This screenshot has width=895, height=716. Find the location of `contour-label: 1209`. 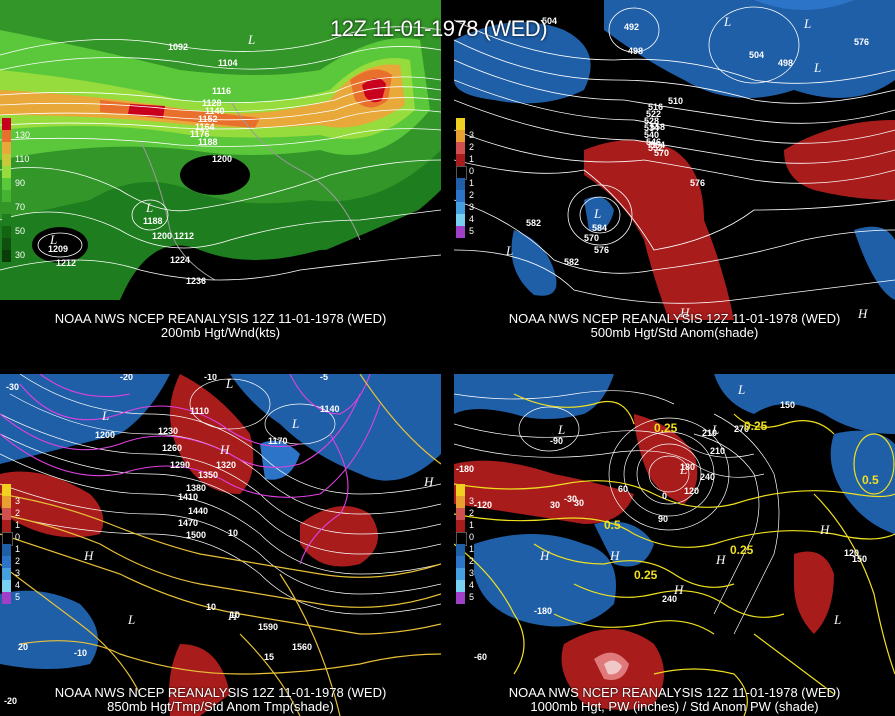

contour-label: 1209 is located at coordinates (58, 249).